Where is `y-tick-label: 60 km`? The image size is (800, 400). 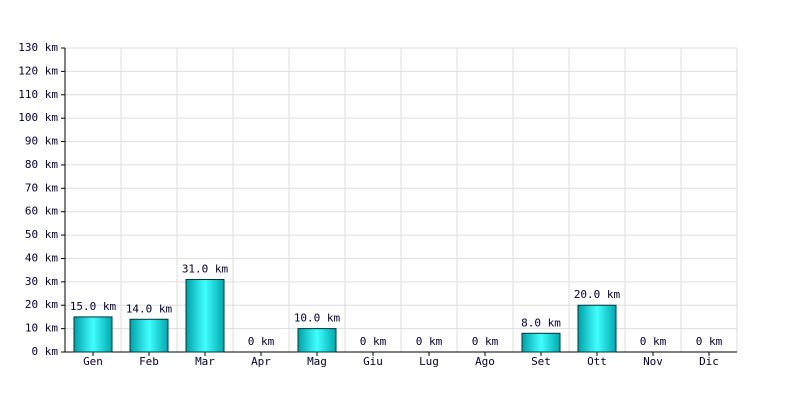 y-tick-label: 60 km is located at coordinates (41, 211).